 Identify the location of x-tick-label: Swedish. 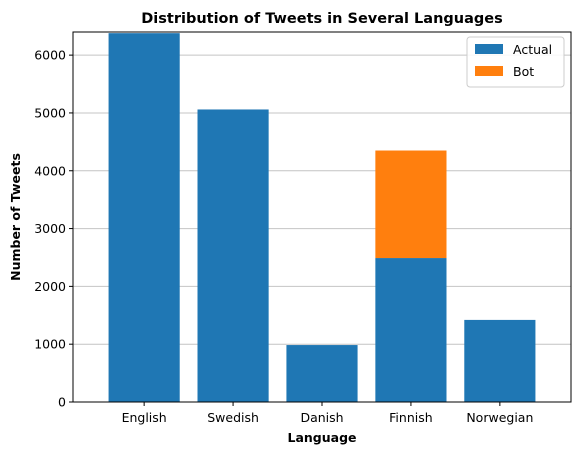
(233, 417).